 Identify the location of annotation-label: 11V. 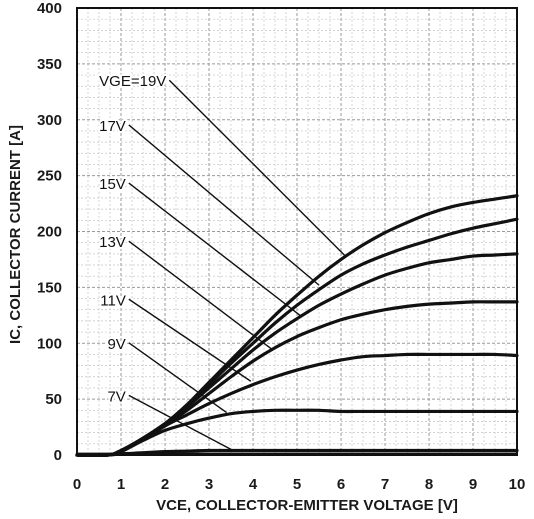
(113, 300).